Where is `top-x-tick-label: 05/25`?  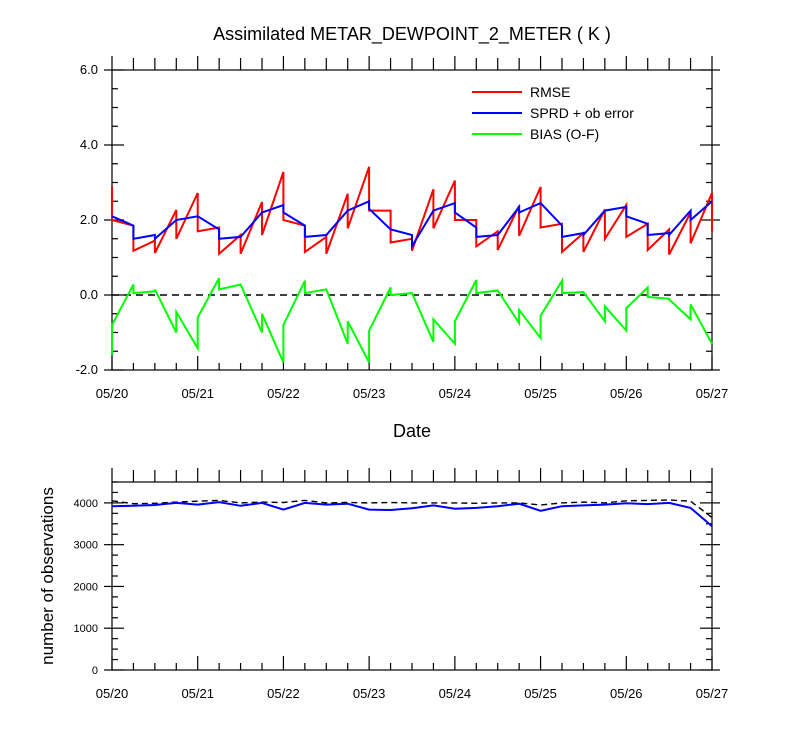 top-x-tick-label: 05/25 is located at coordinates (540, 393).